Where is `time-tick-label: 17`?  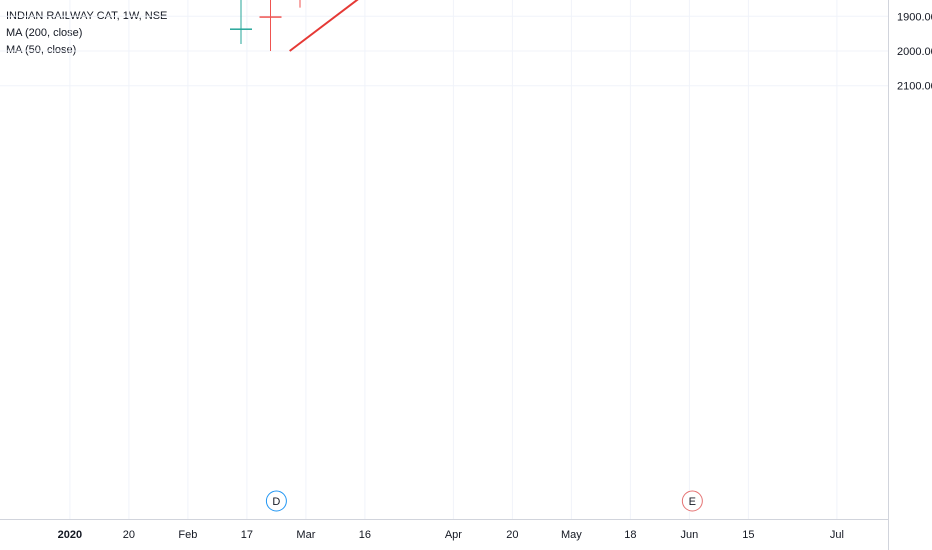 time-tick-label: 17 is located at coordinates (247, 535).